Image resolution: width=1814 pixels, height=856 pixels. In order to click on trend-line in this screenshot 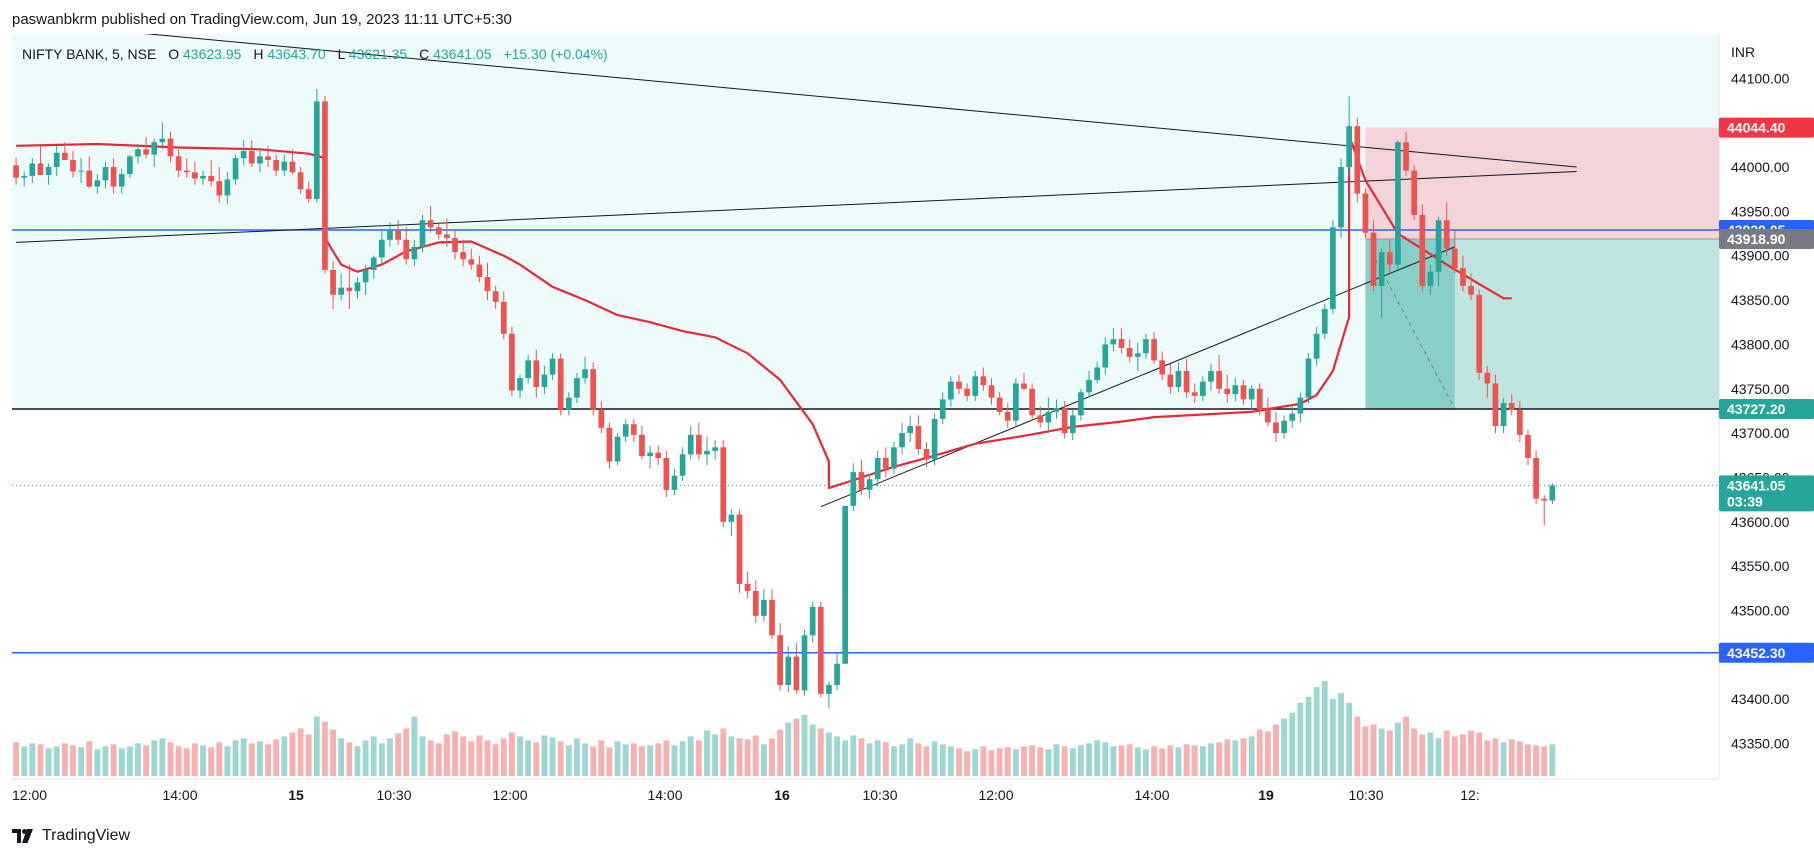, I will do `click(796, 206)`.